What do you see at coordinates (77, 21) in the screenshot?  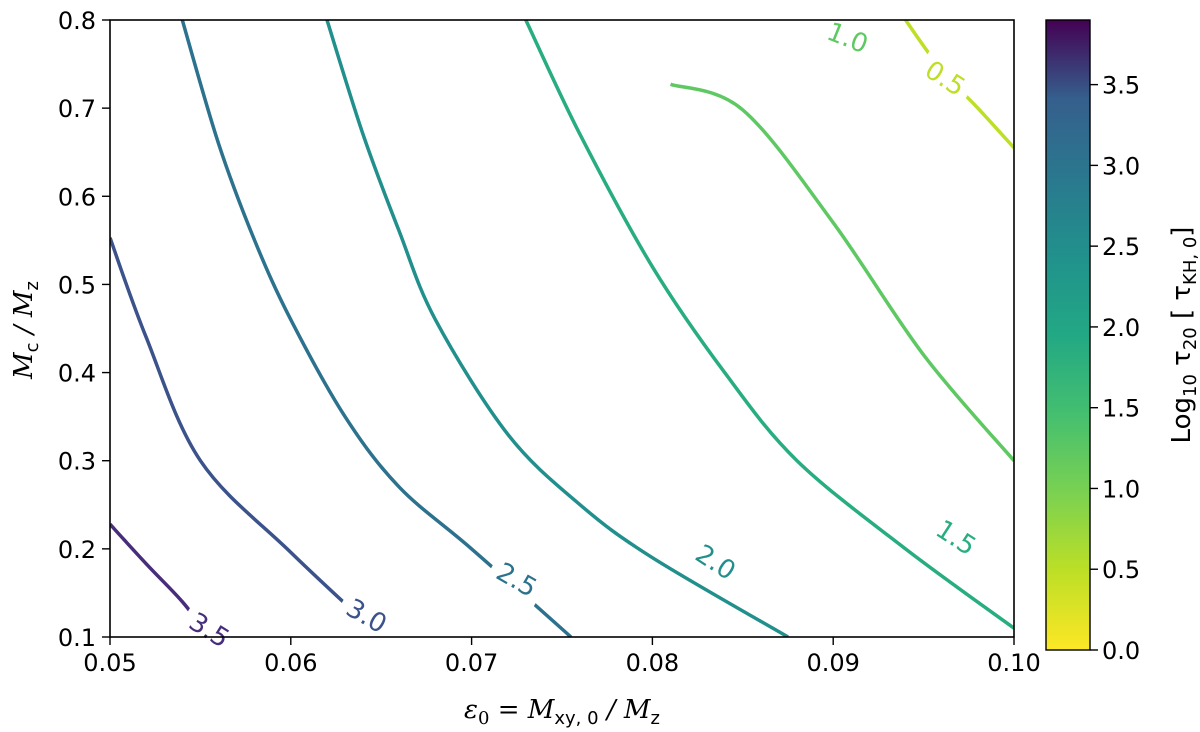 I see `y-tick-label: 0.8` at bounding box center [77, 21].